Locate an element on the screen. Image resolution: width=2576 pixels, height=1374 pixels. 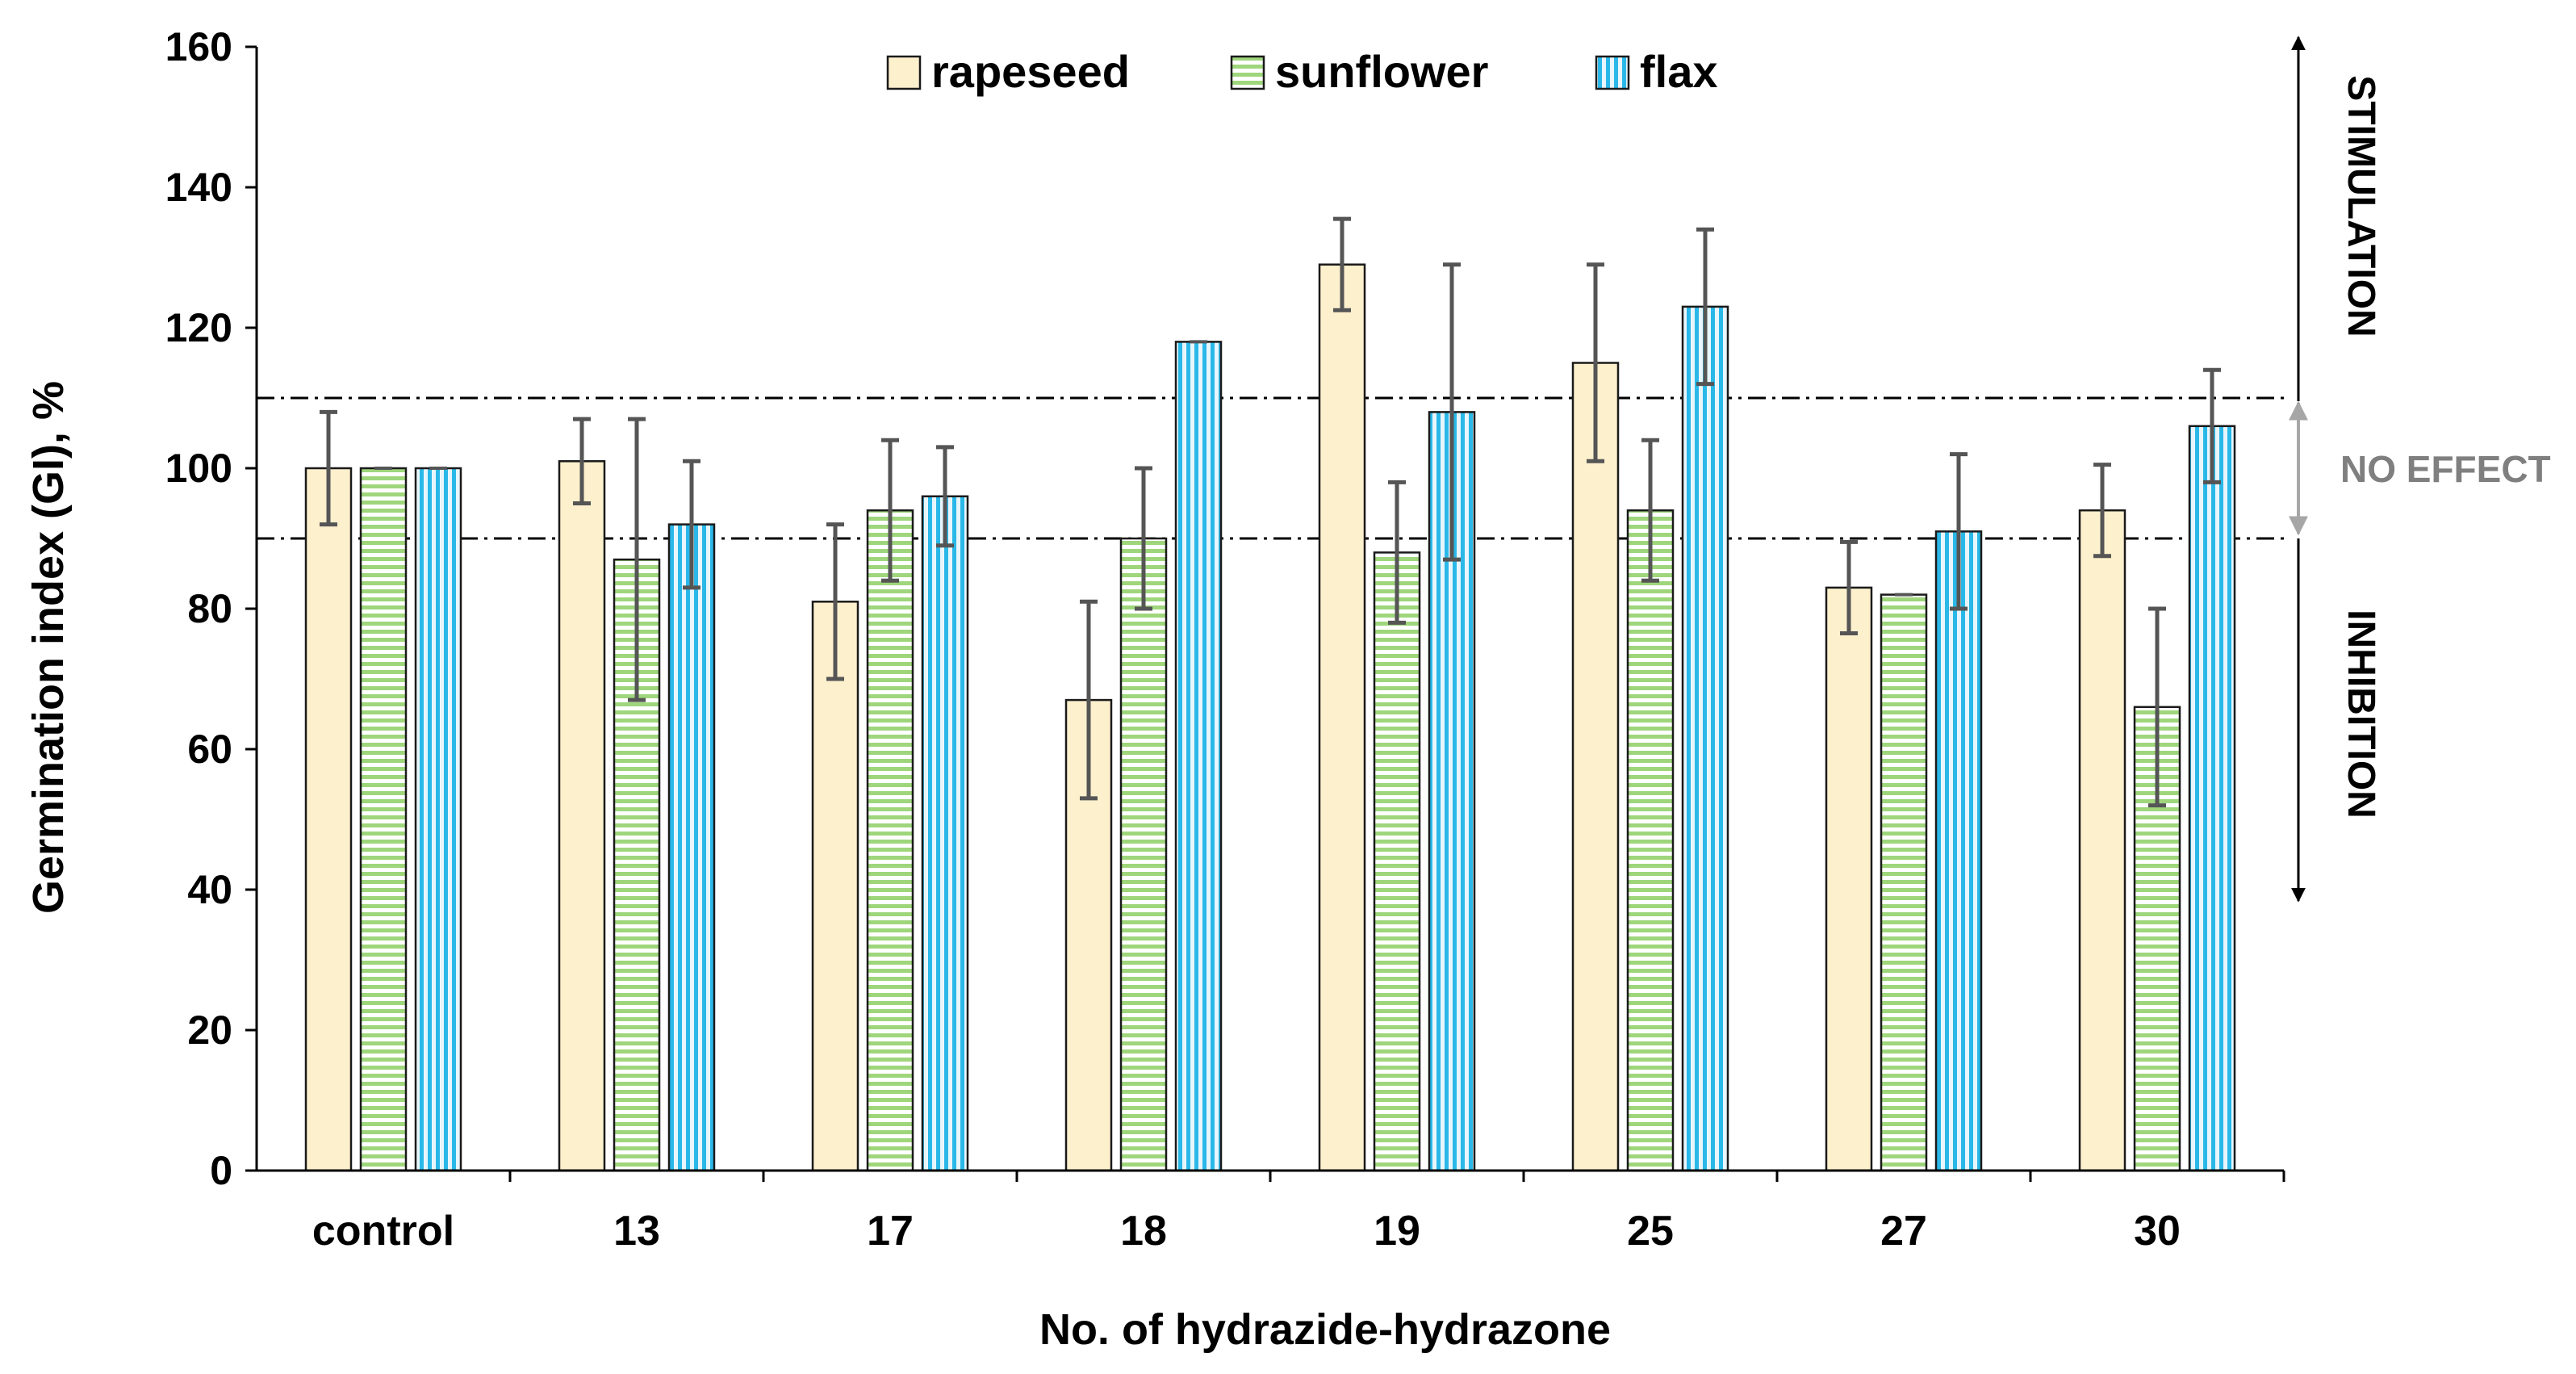
x-category-label: control is located at coordinates (383, 1231).